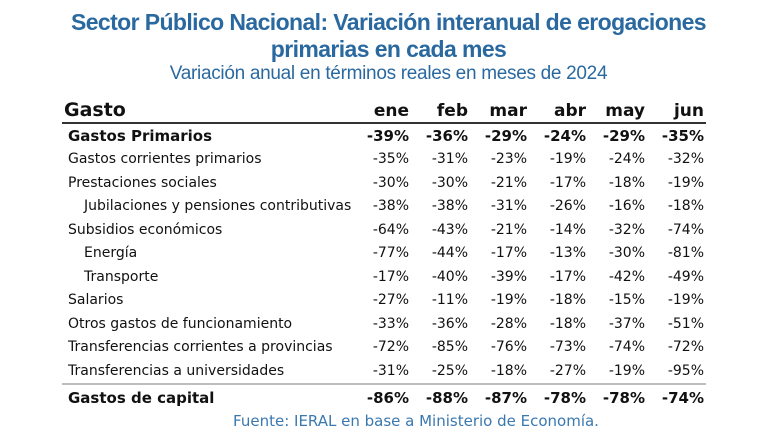  Describe the element at coordinates (449, 347) in the screenshot. I see `cell-value: -85%` at that location.